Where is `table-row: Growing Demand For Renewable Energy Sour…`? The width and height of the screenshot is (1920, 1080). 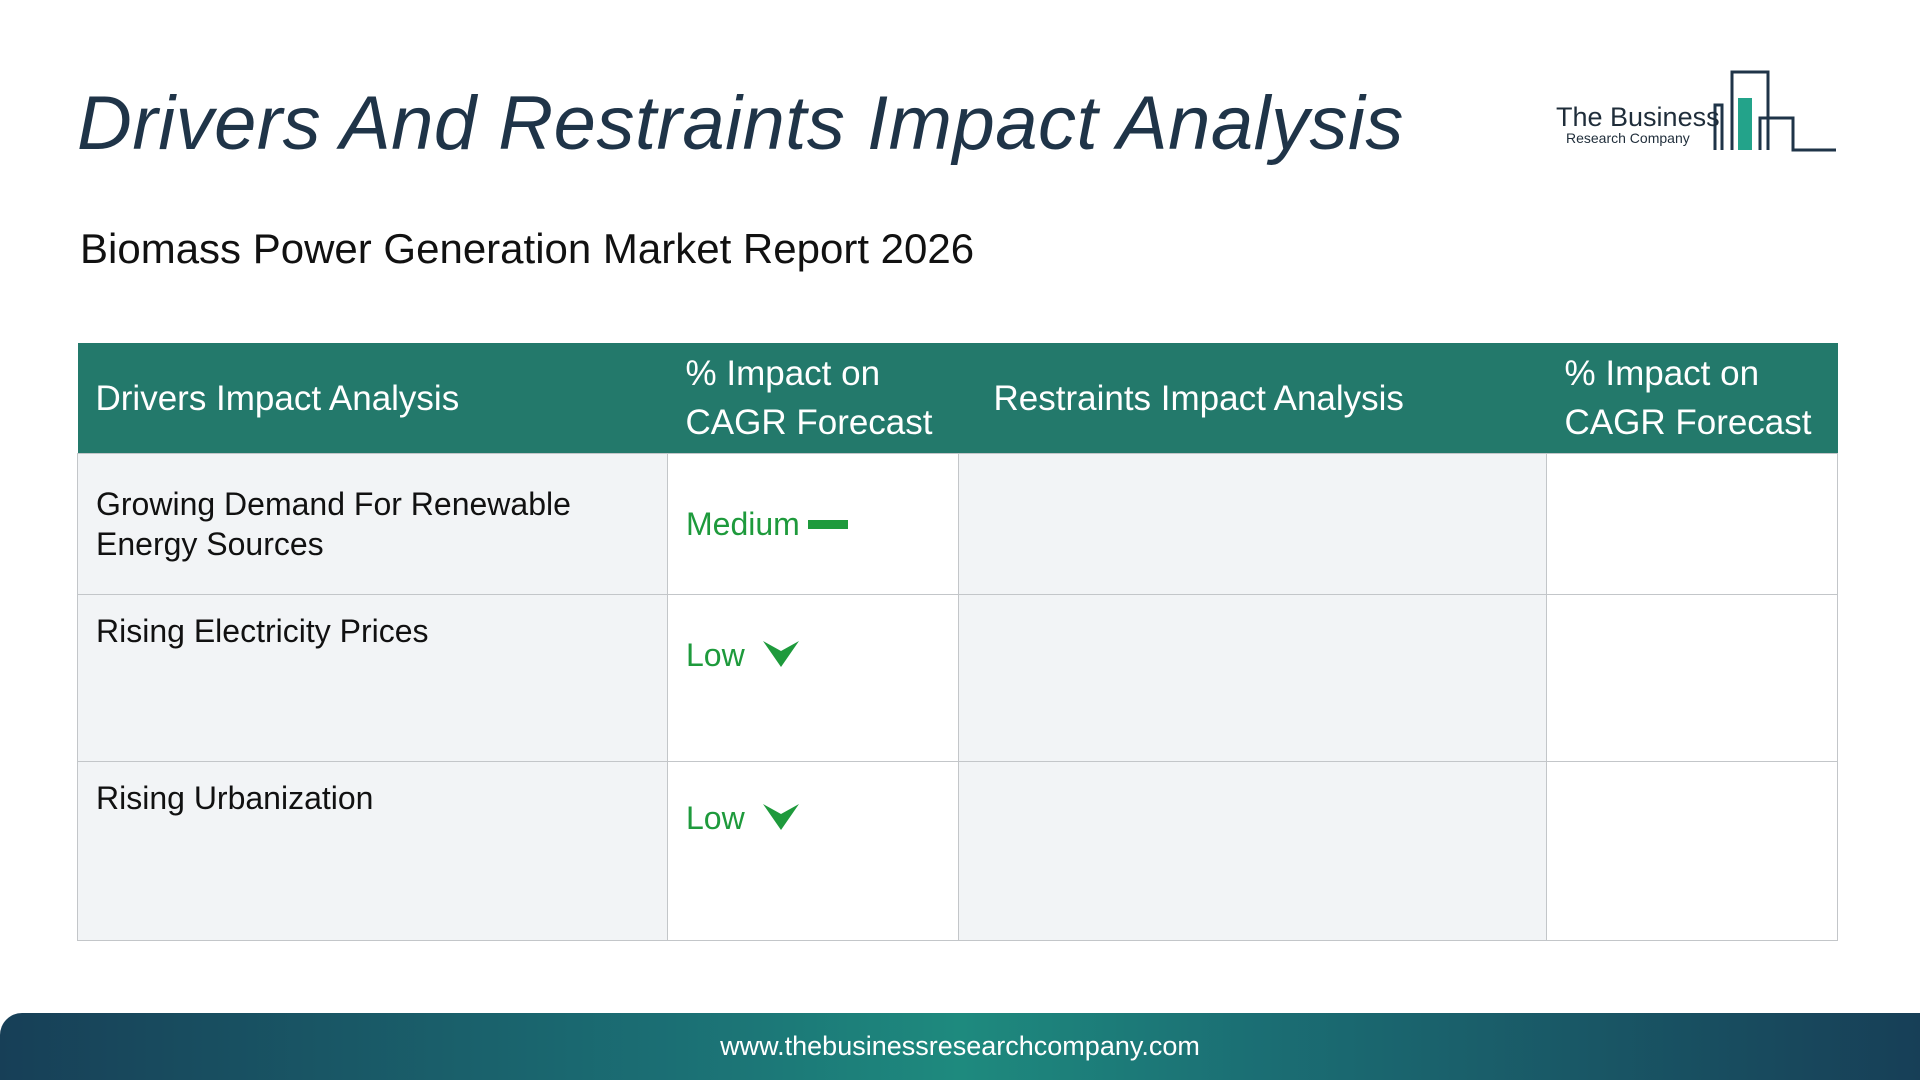 table-row: Growing Demand For Renewable Energy Sour… is located at coordinates (957, 524).